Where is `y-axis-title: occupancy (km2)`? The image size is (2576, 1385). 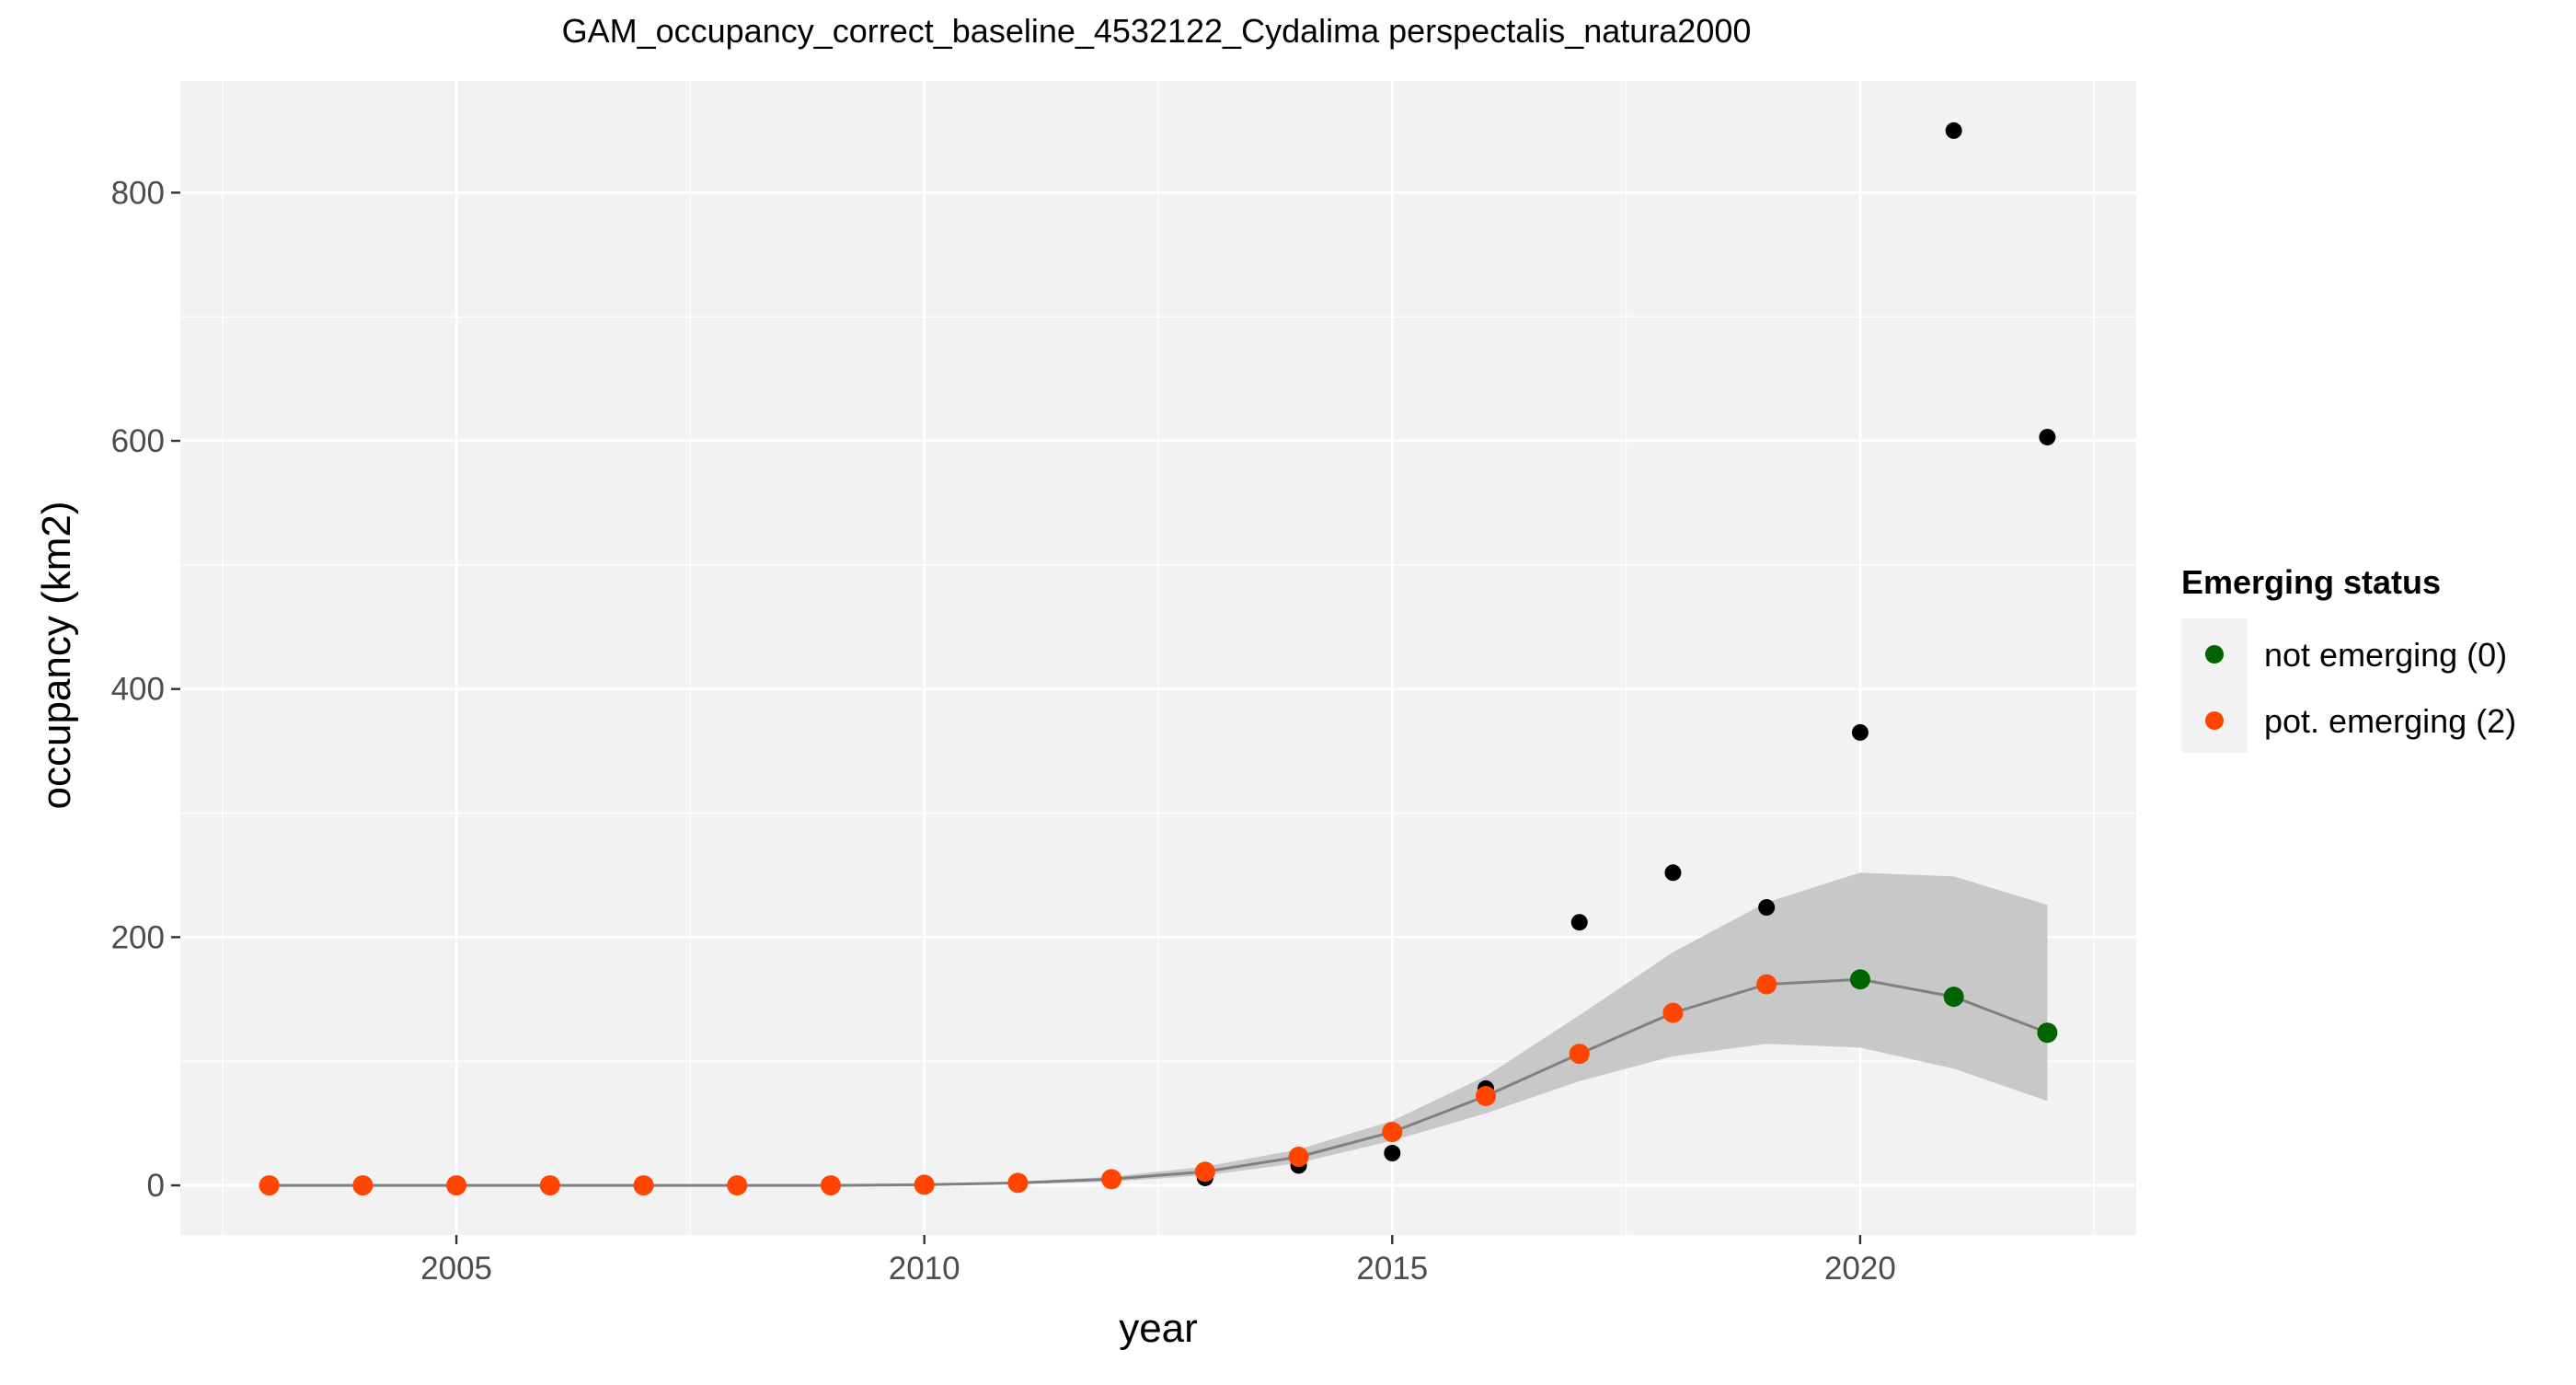 y-axis-title: occupancy (km2) is located at coordinates (56, 655).